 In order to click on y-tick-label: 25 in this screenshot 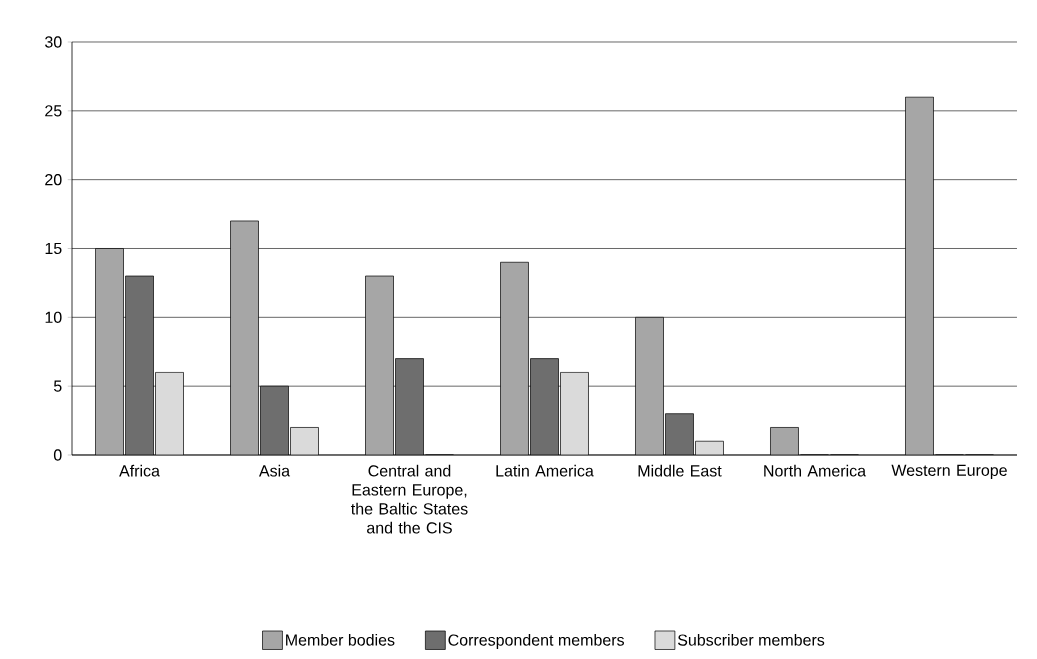, I will do `click(53, 111)`.